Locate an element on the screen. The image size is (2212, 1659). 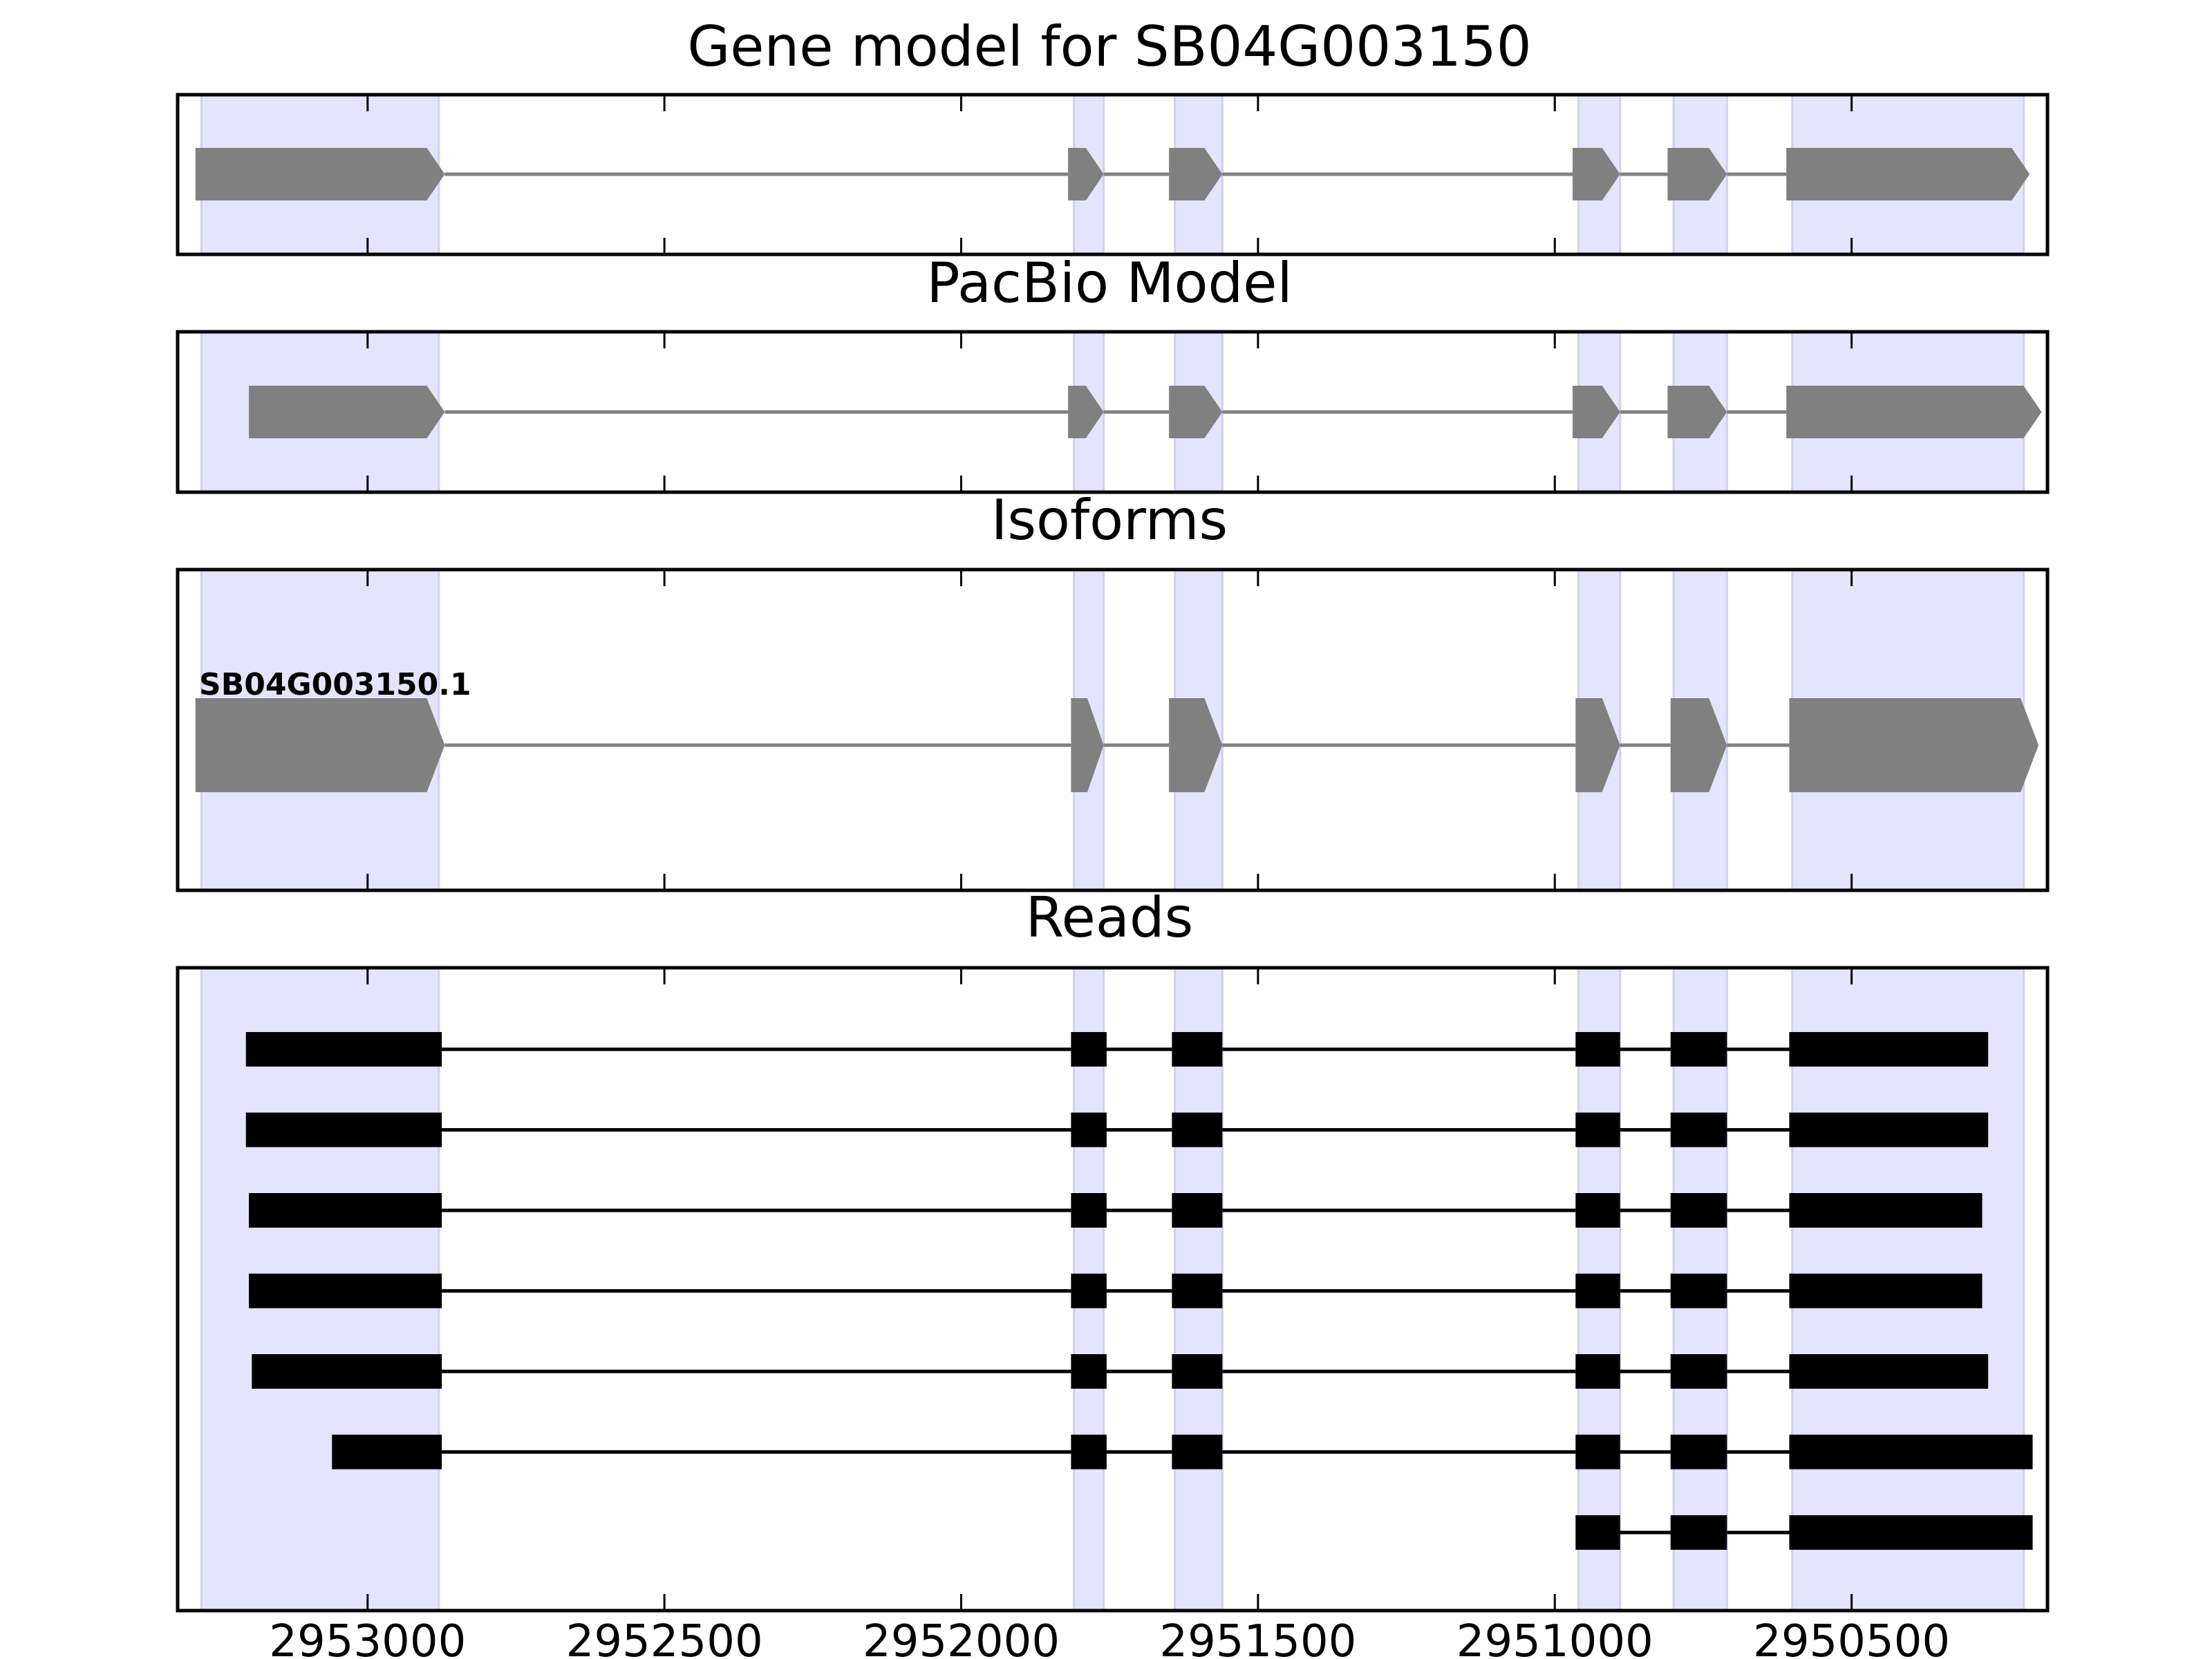
panel-title-gene-model: Gene model for SB04G003150 is located at coordinates (1109, 47).